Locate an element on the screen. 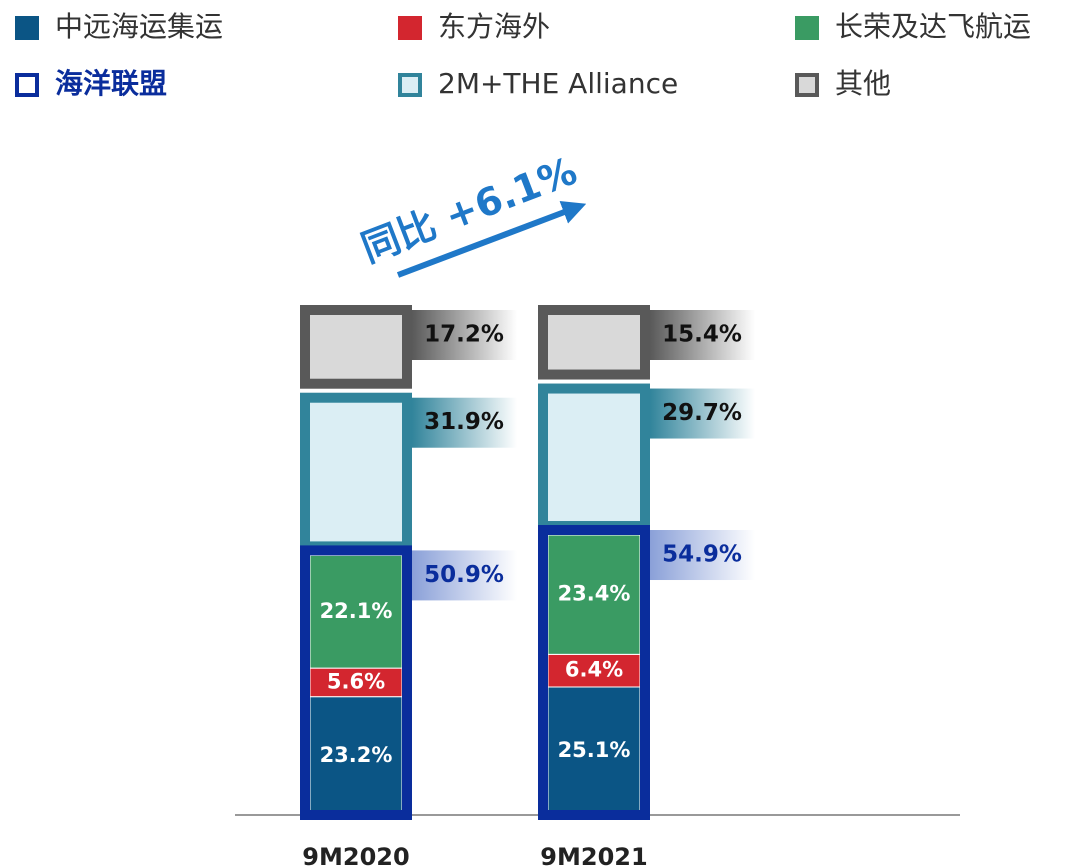 The width and height of the screenshot is (1077, 868). value-label: 31.9% is located at coordinates (464, 422).